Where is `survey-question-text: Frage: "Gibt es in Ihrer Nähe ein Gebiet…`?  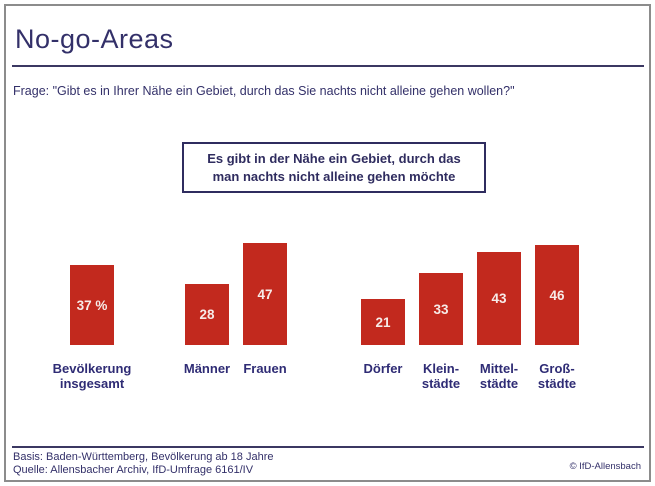 survey-question-text: Frage: "Gibt es in Ihrer Nähe ein Gebiet… is located at coordinates (264, 91).